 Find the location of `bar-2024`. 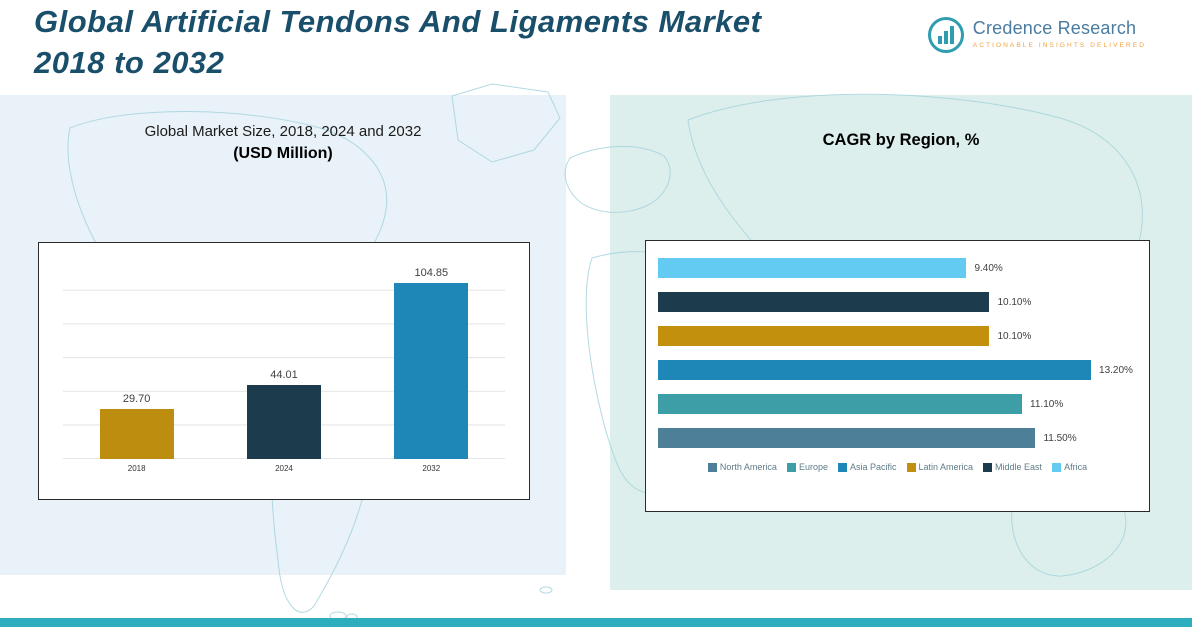

bar-2024 is located at coordinates (283, 422).